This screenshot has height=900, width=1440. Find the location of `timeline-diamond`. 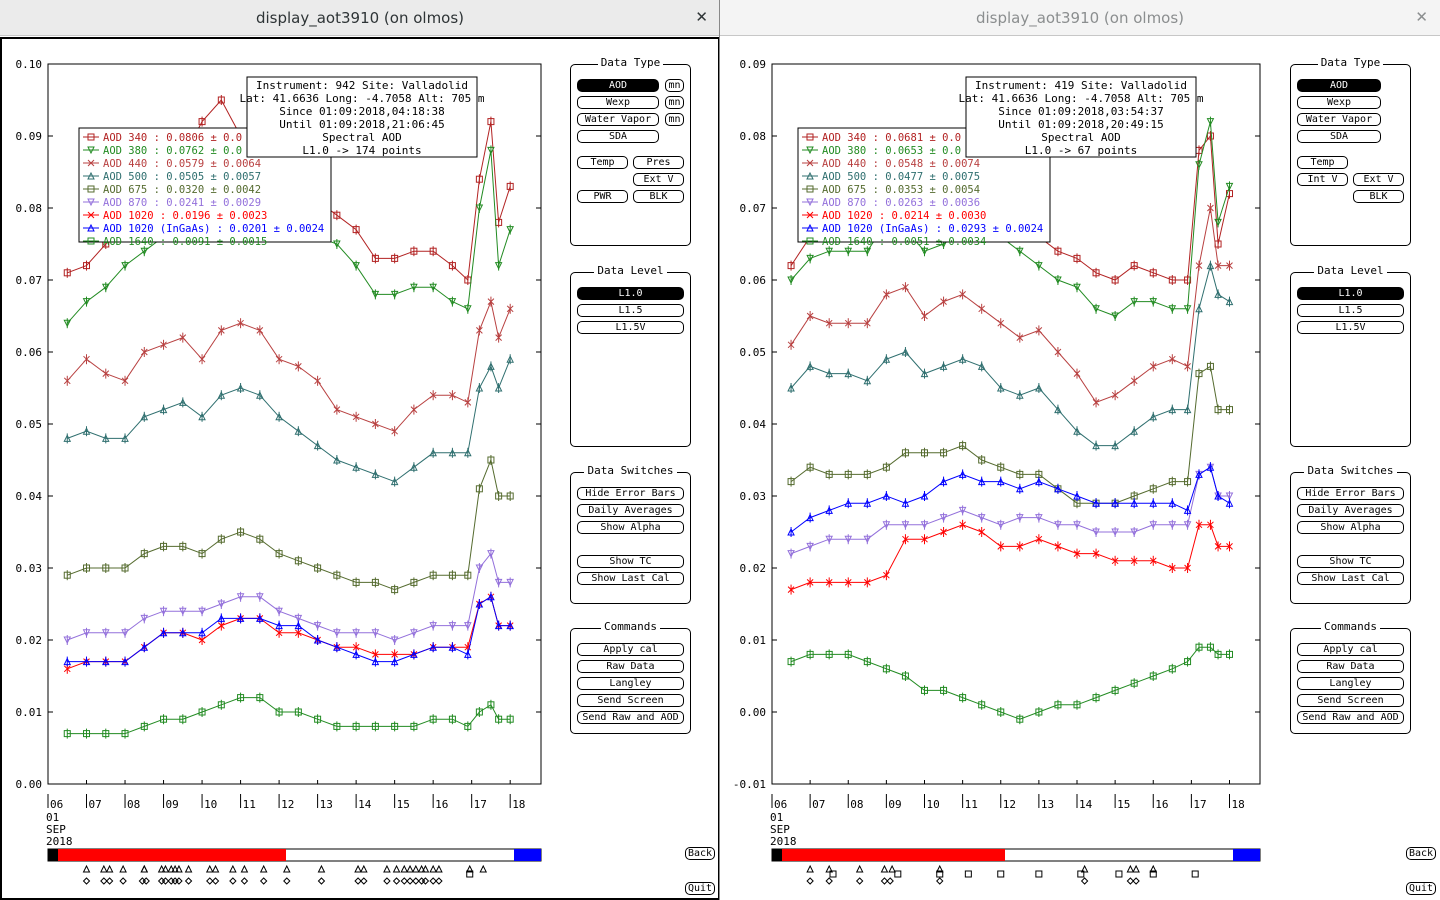

timeline-diamond is located at coordinates (321, 881).